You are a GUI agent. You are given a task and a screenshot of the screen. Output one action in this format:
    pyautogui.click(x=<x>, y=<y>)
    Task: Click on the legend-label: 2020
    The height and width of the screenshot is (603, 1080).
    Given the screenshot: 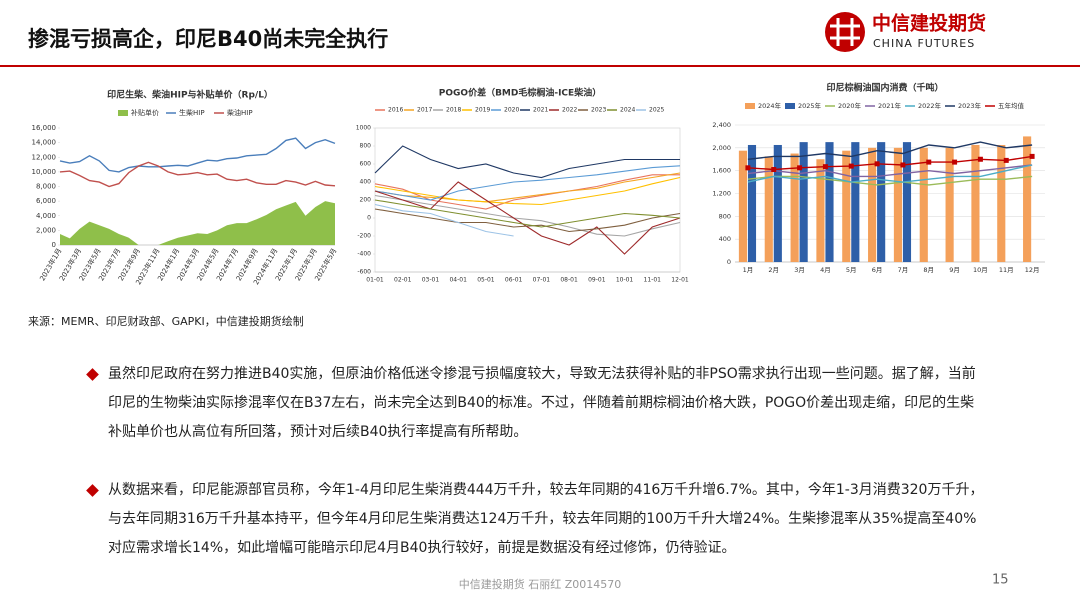 What is the action you would take?
    pyautogui.click(x=511, y=110)
    